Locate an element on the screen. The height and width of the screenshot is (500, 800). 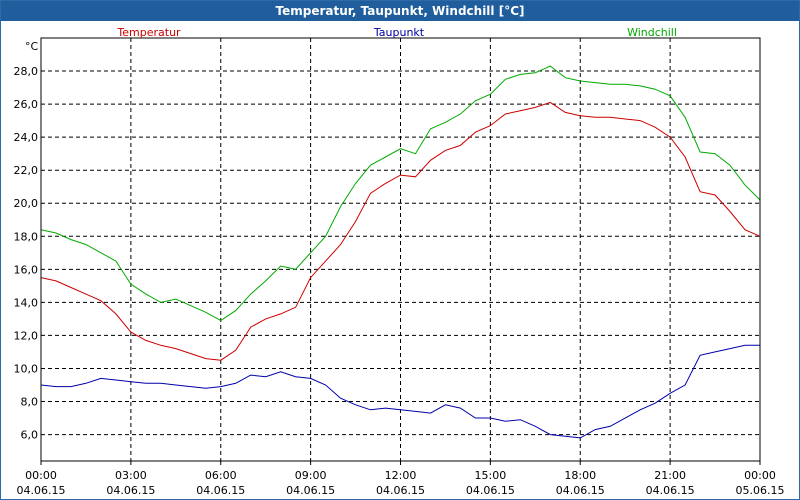
y-tick-label: 10,0 is located at coordinates (26, 368).